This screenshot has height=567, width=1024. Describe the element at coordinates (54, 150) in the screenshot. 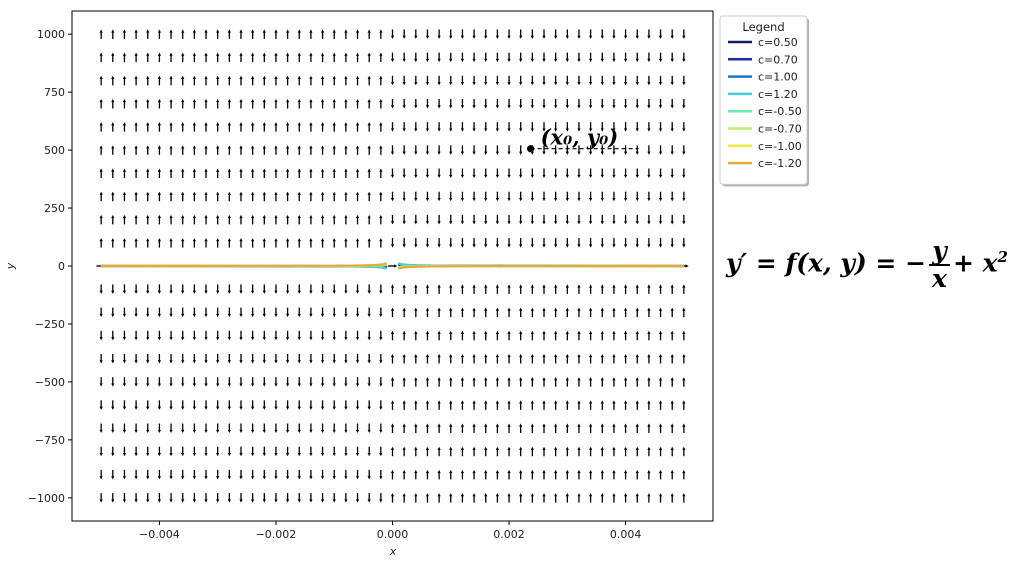

I see `y-tick-label: 500` at that location.